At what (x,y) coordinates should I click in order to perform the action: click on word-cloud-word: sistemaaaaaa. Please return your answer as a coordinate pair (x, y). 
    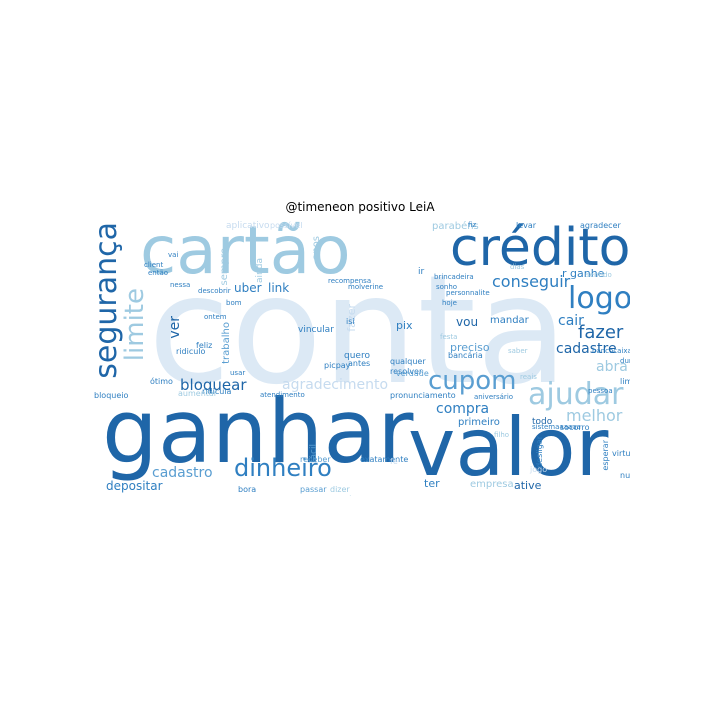
    Looking at the image, I should click on (556, 427).